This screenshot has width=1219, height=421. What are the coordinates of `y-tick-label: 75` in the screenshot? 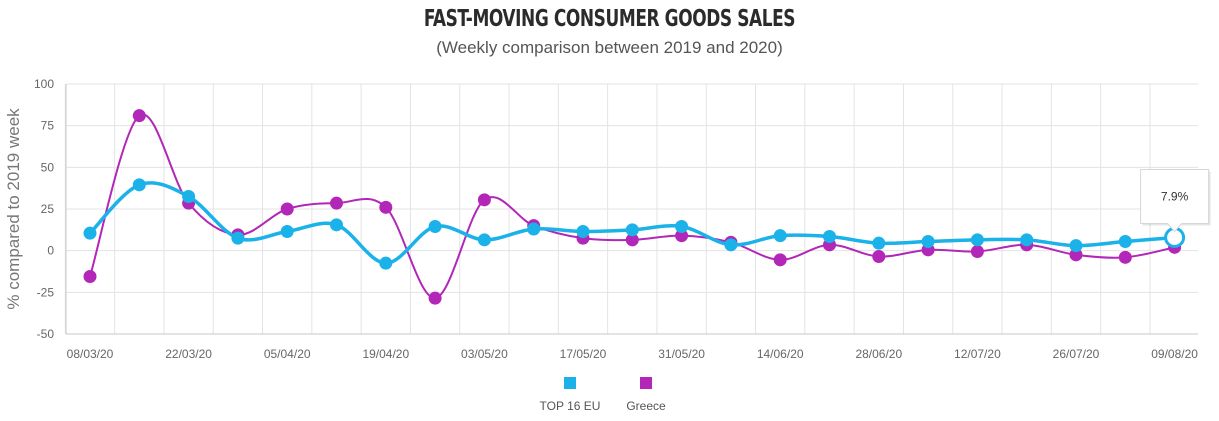 It's located at (48, 126).